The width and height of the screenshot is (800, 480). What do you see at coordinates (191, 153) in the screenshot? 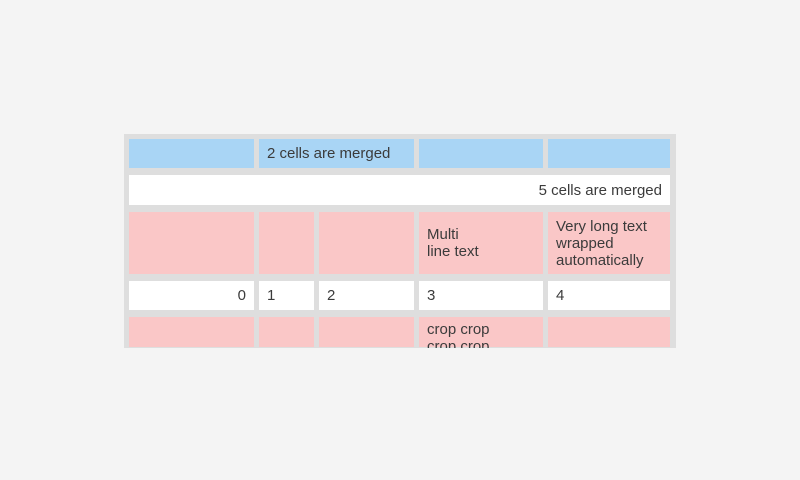
I see `table-cell-r0-c0` at bounding box center [191, 153].